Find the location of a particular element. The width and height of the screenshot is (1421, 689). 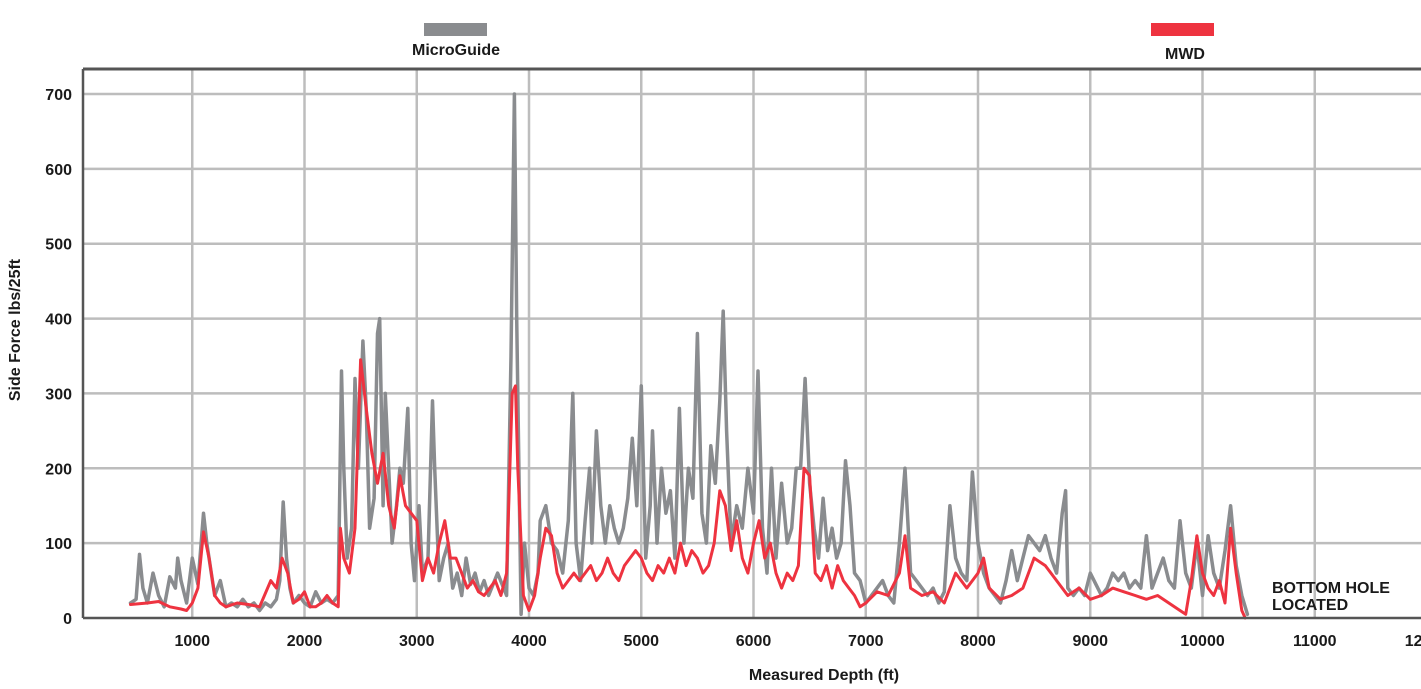

y-tick-label-600: 600 is located at coordinates (58, 170).